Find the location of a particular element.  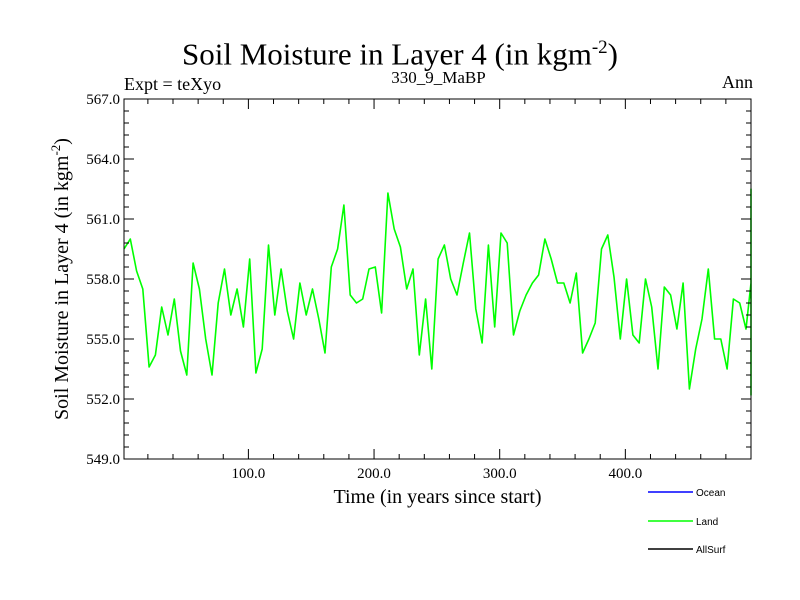

experiment-label: Expt = teXyo is located at coordinates (173, 84).